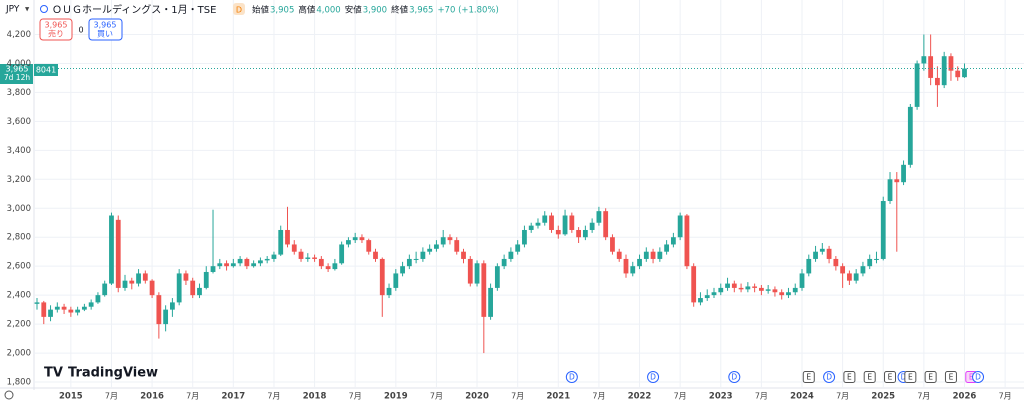 The height and width of the screenshot is (403, 1024). Describe the element at coordinates (640, 397) in the screenshot. I see `x-tick-label: 2022` at that location.